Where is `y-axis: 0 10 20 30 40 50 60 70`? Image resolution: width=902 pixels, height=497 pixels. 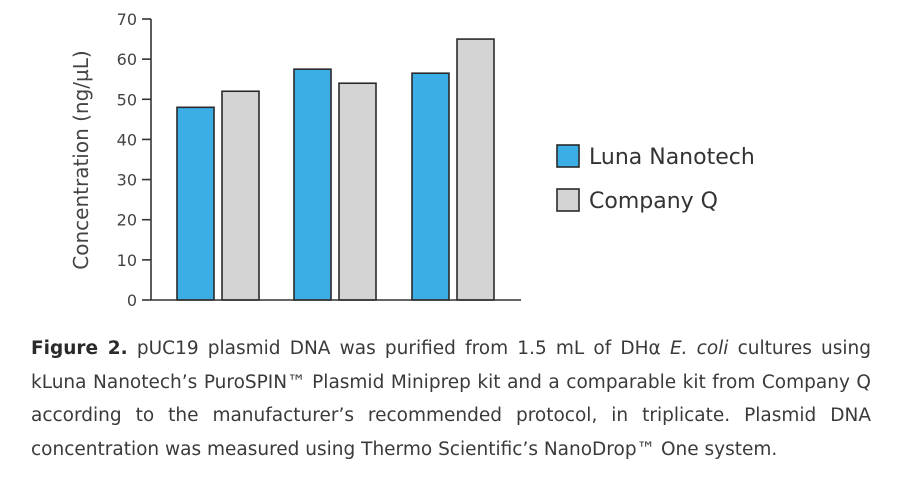 y-axis: 0 10 20 30 40 50 60 70 is located at coordinates (134, 160).